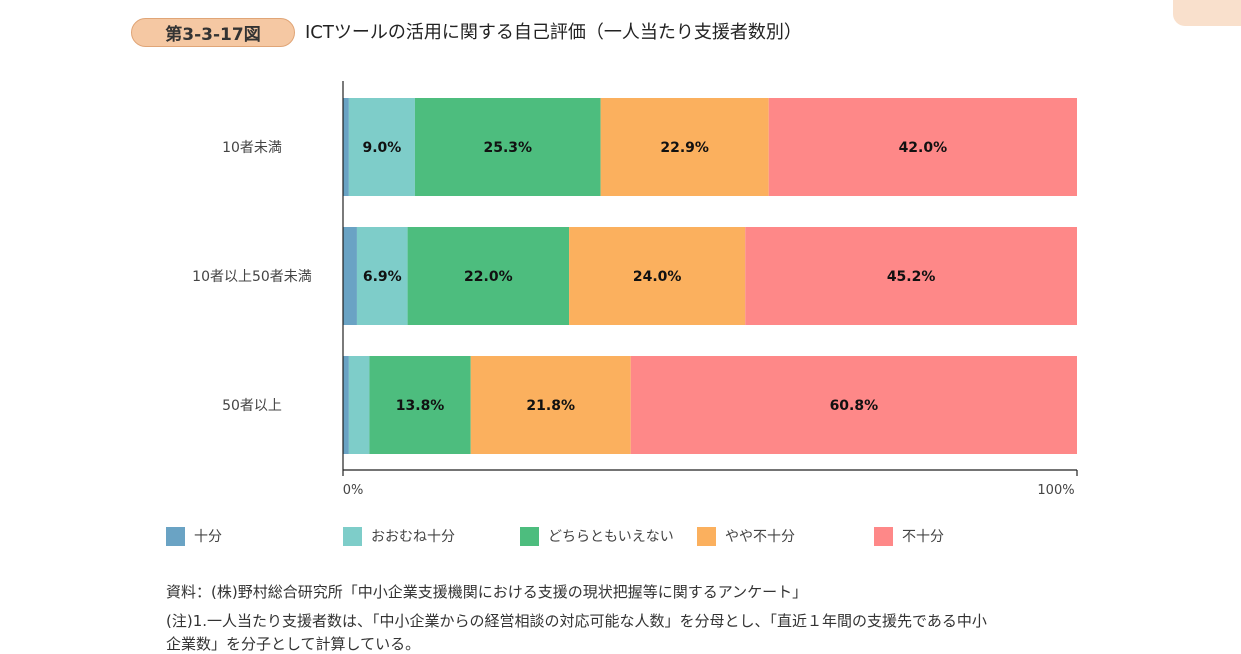  Describe the element at coordinates (1207, 13) in the screenshot. I see `corner-tab` at that location.